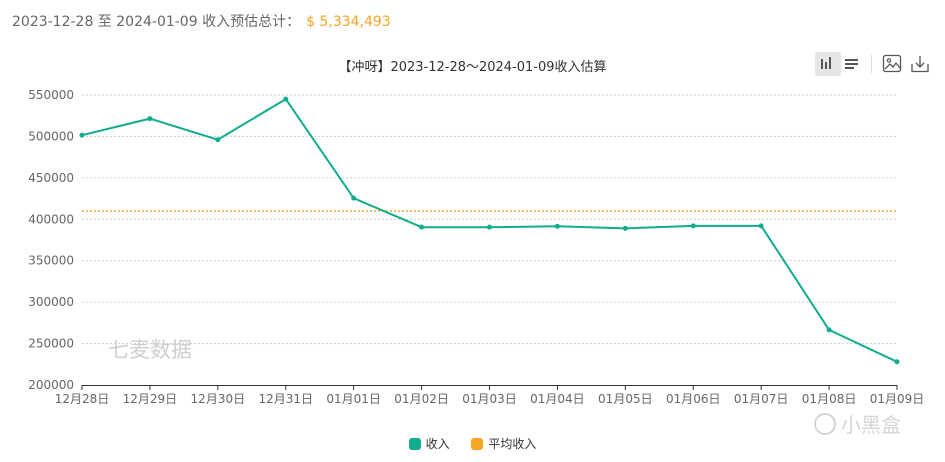  I want to click on download-icon, so click(920, 64).